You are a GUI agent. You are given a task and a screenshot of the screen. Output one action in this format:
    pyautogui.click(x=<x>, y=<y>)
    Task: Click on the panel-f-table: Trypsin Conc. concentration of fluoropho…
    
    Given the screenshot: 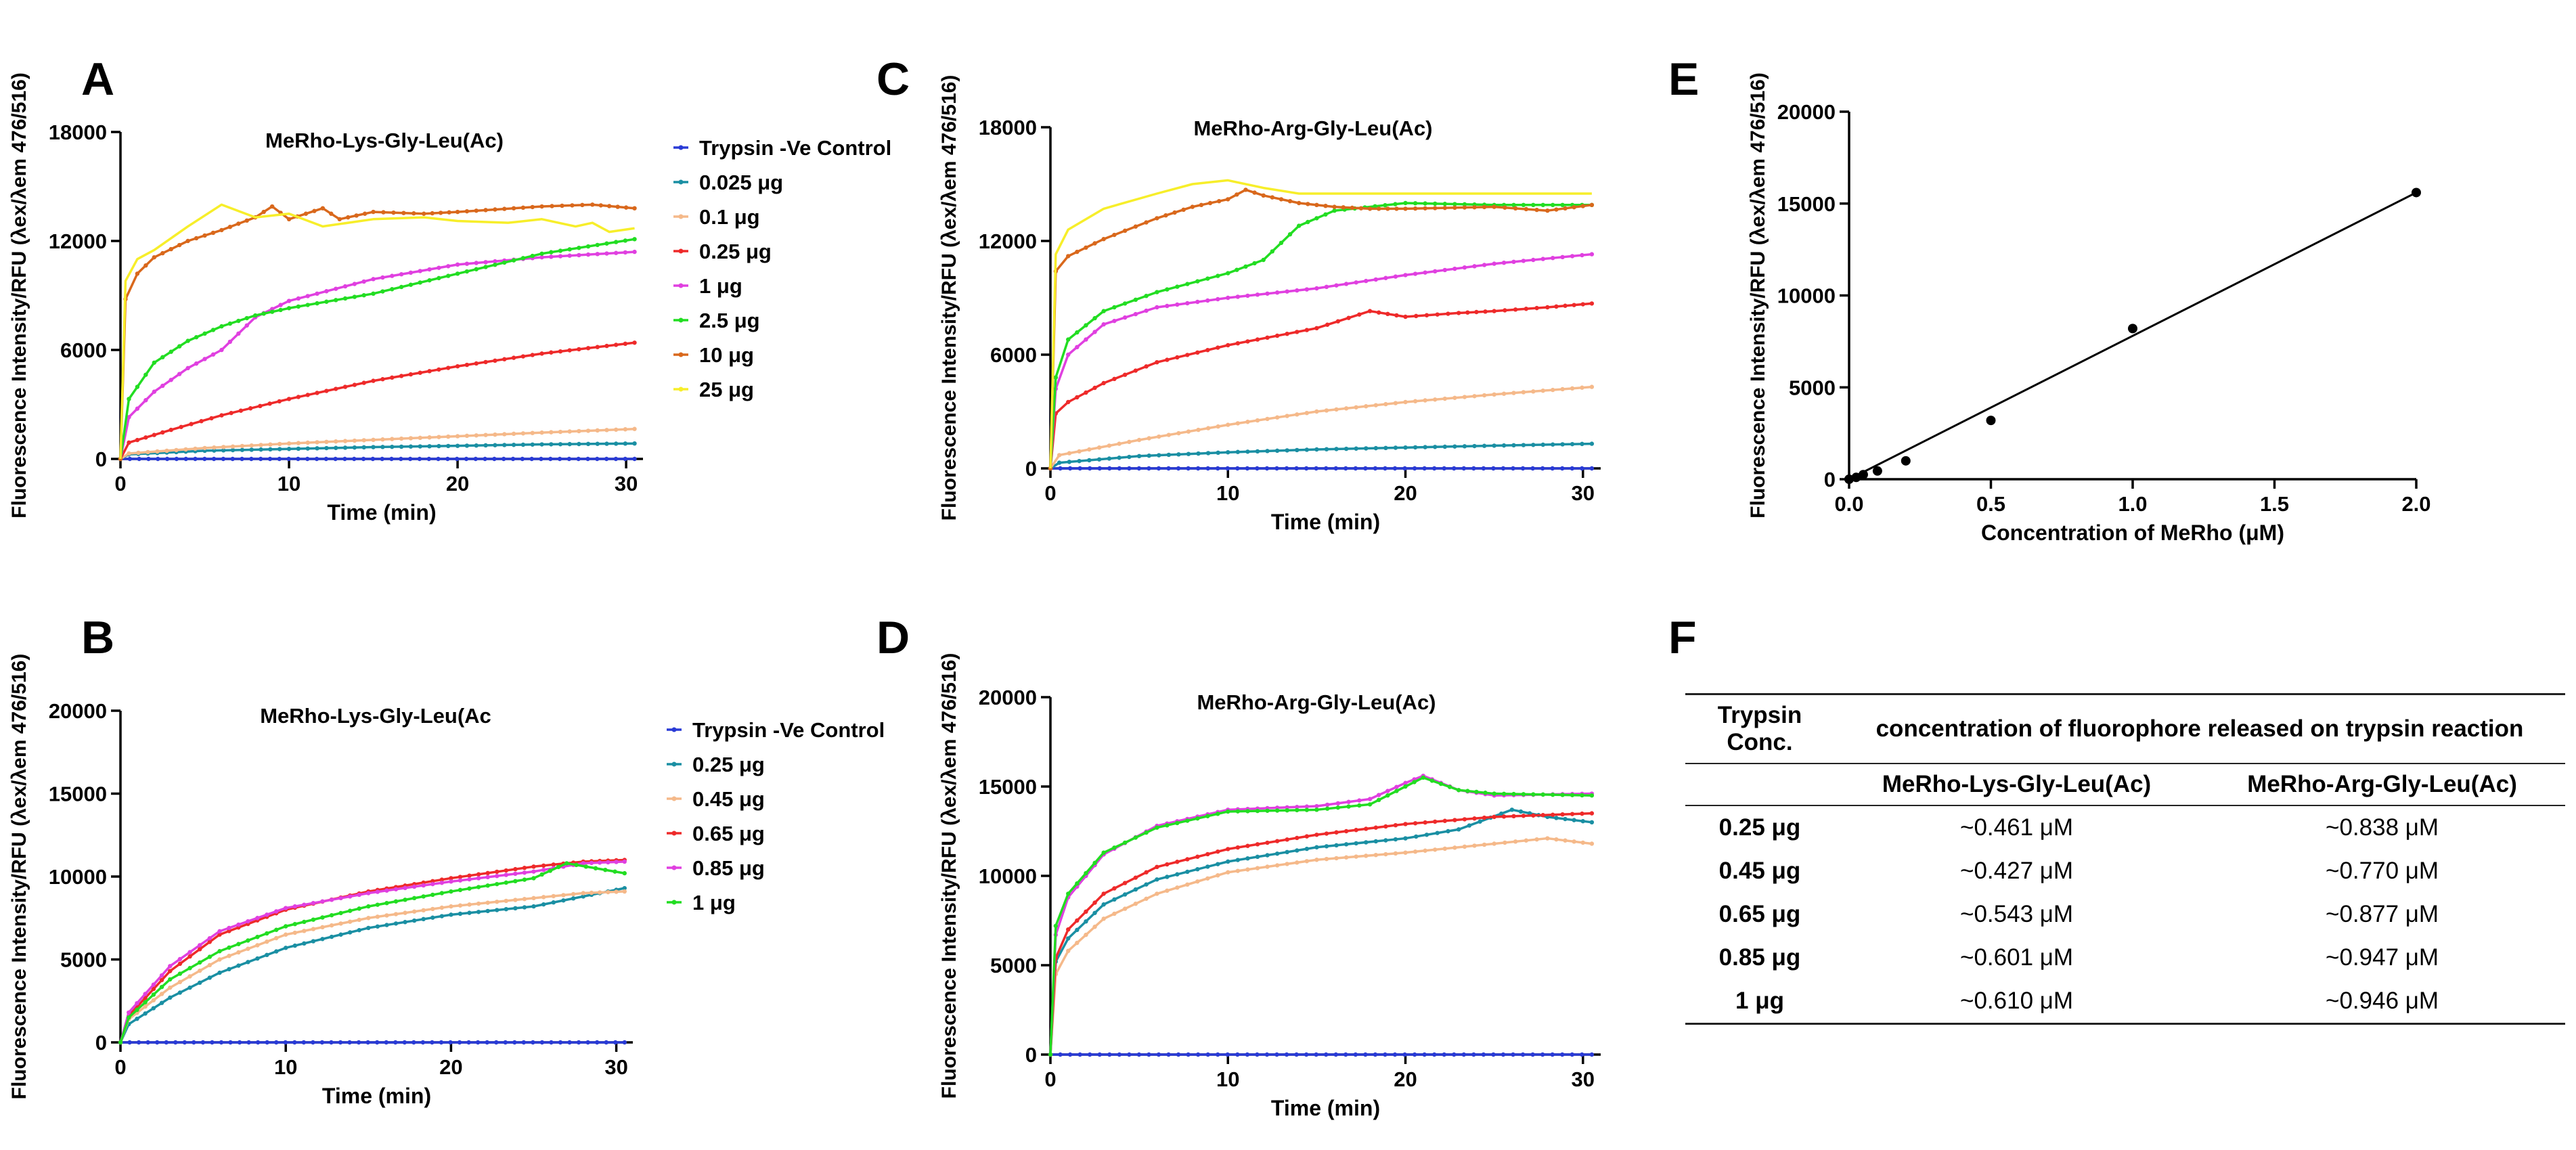 What is the action you would take?
    pyautogui.click(x=2125, y=859)
    